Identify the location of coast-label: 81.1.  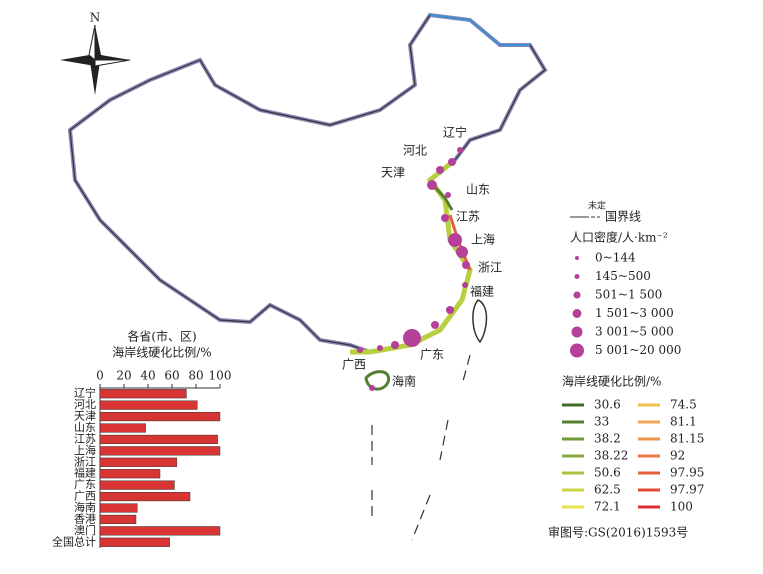
(683, 422).